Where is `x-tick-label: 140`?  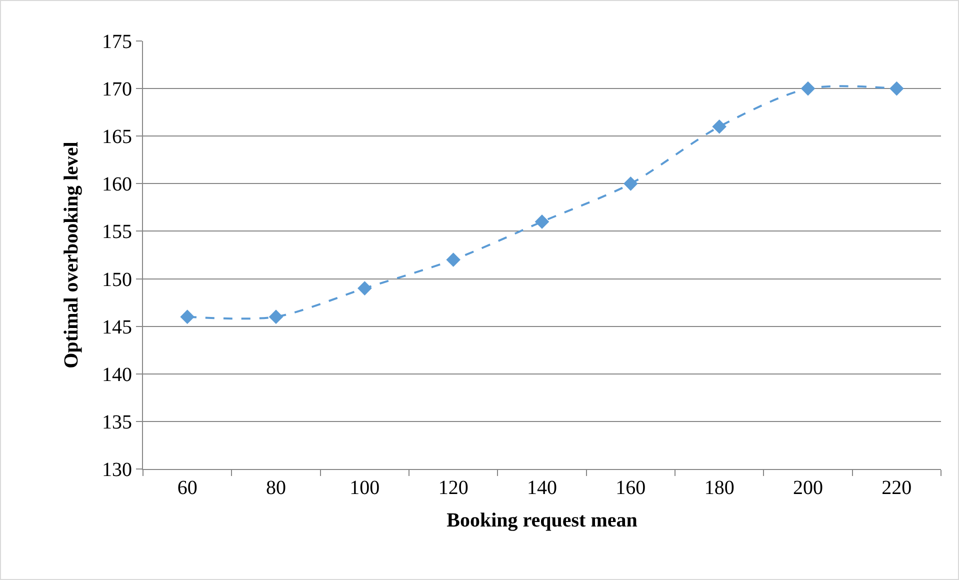
x-tick-label: 140 is located at coordinates (542, 488).